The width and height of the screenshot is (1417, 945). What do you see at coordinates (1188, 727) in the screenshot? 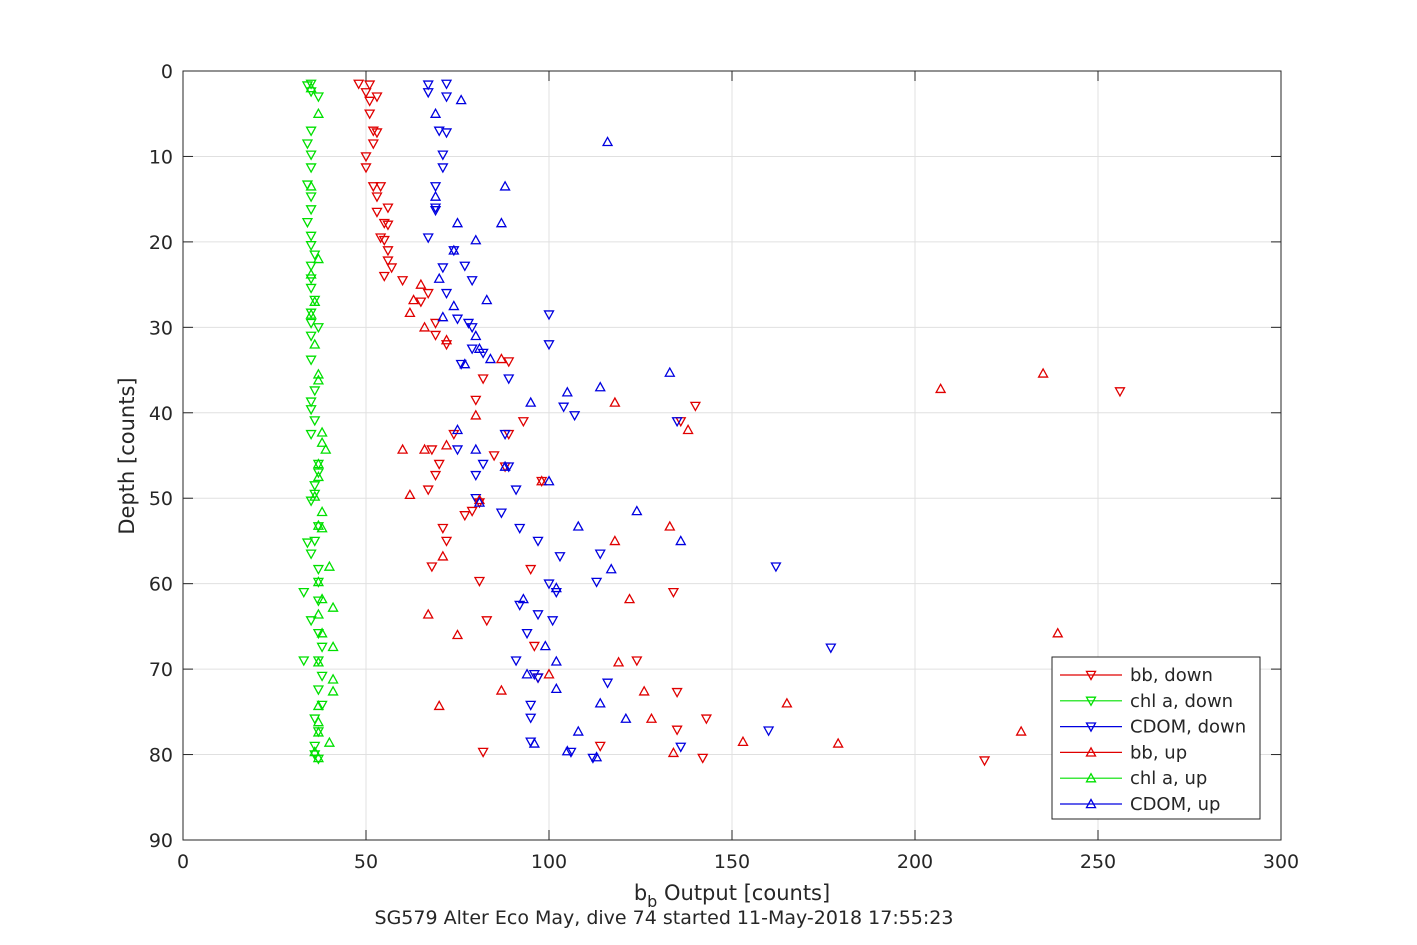
I see `legend-label: CDOM, down` at bounding box center [1188, 727].